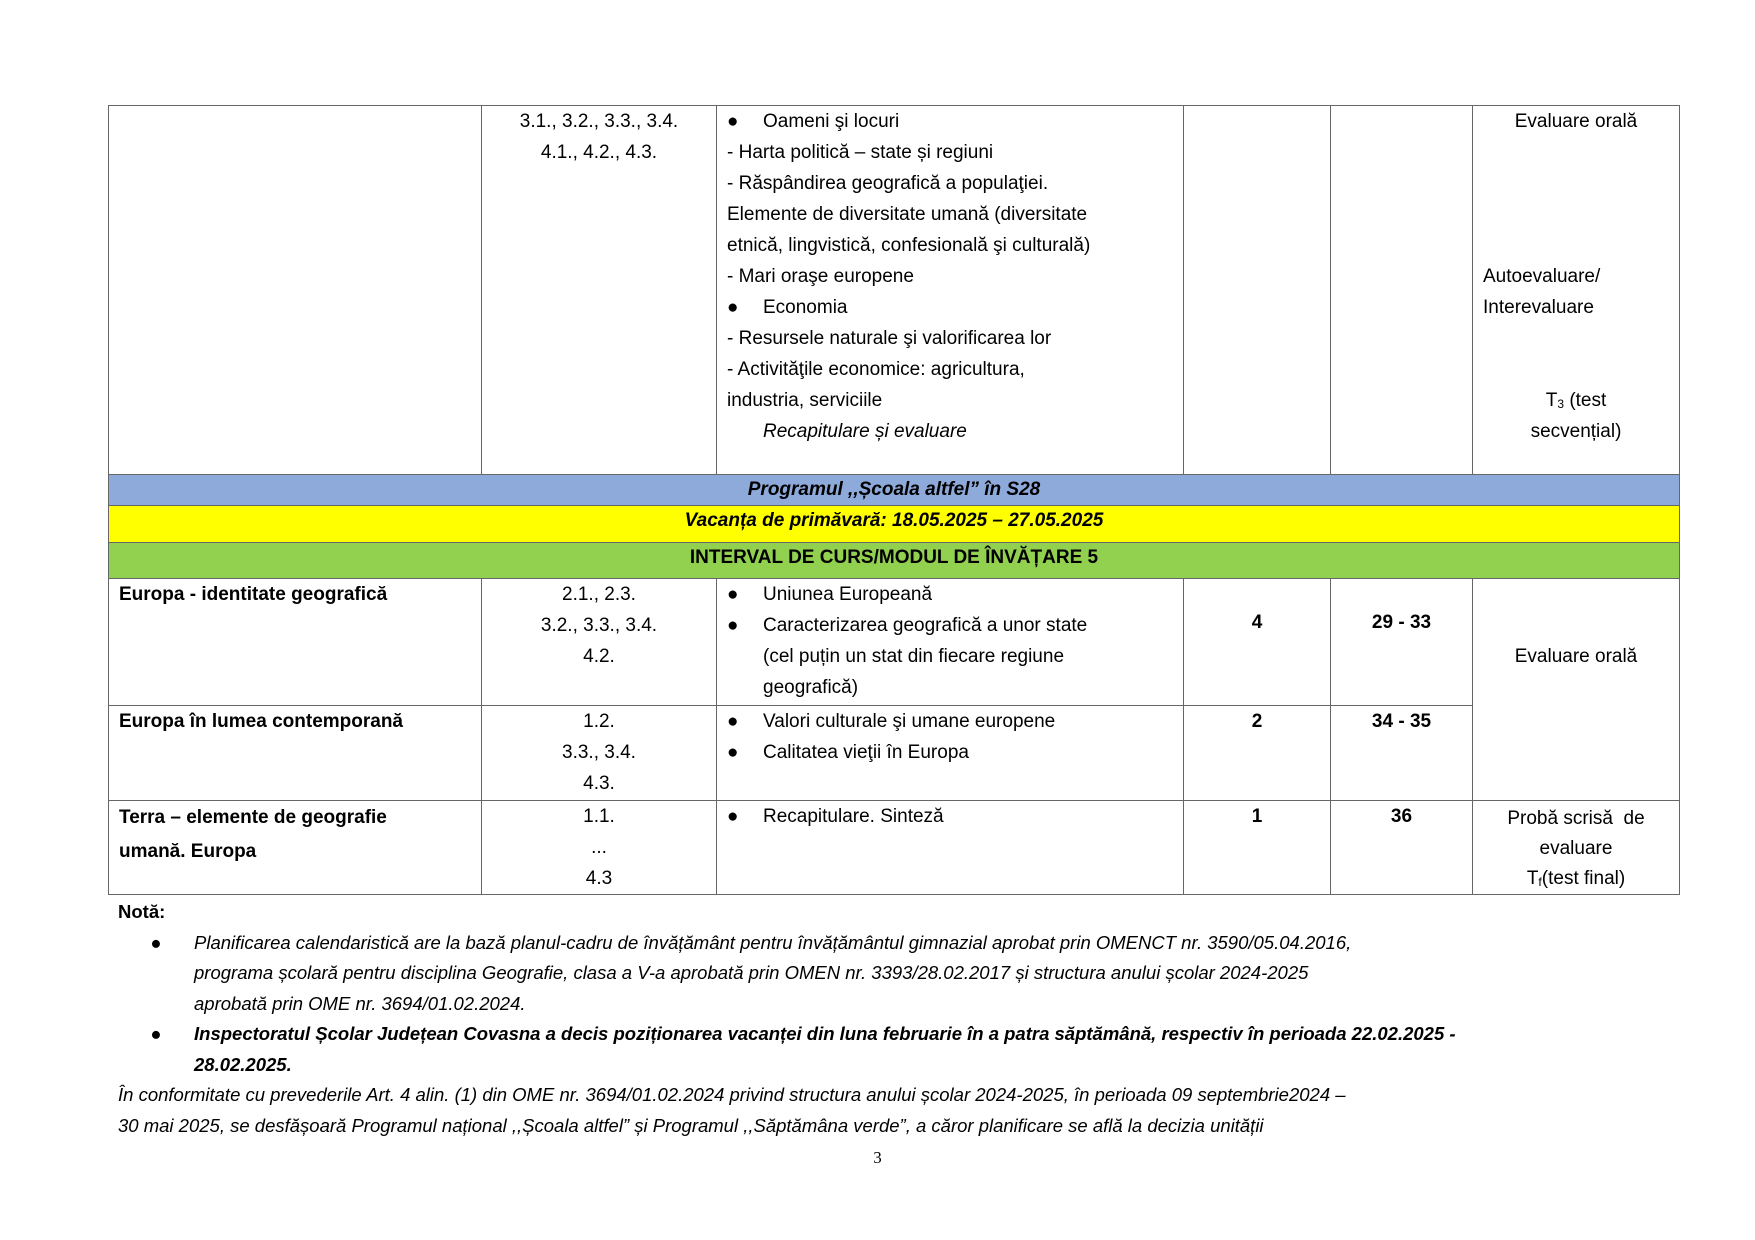 The image size is (1755, 1240). Describe the element at coordinates (1542, 276) in the screenshot. I see `eval-self: Autoevaluare/` at that location.